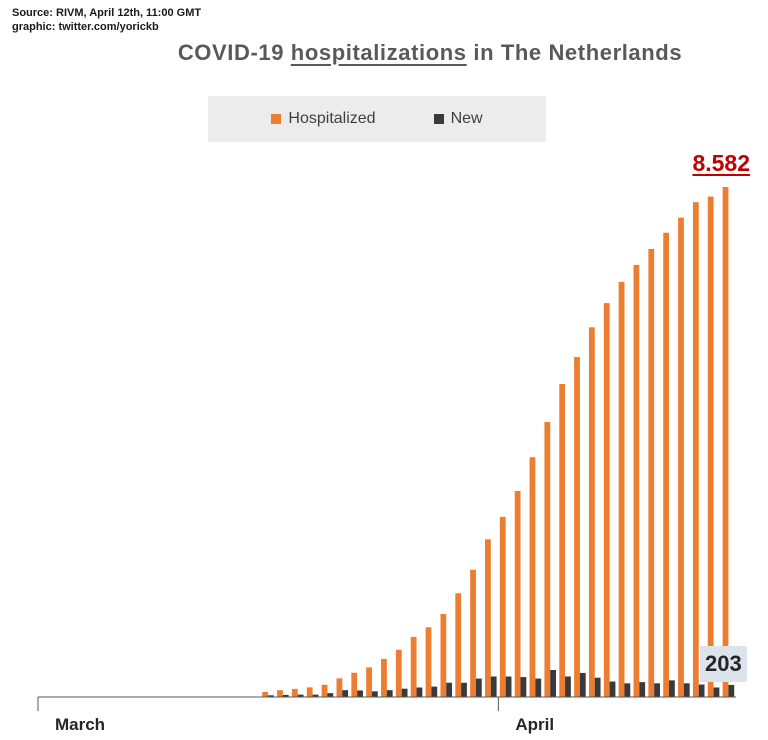  I want to click on legend-label-hospitalized: Hospitalized, so click(332, 118).